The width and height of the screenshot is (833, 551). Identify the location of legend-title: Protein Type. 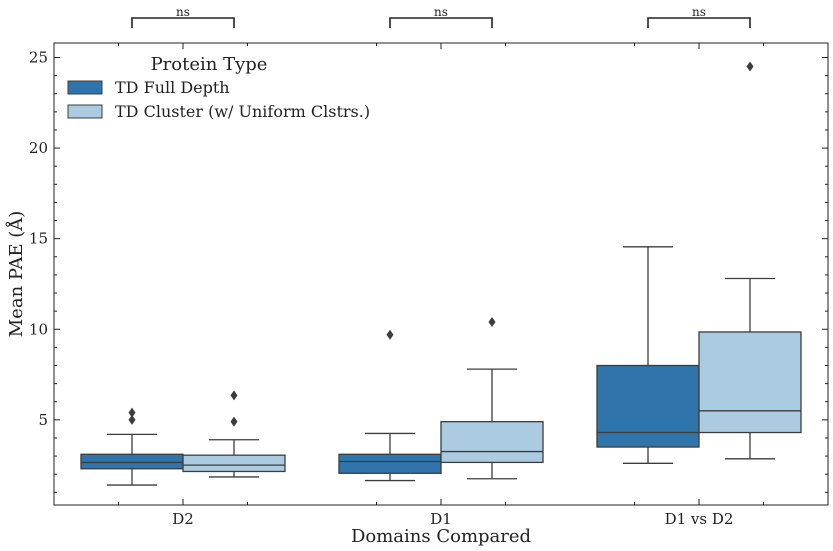
(209, 64).